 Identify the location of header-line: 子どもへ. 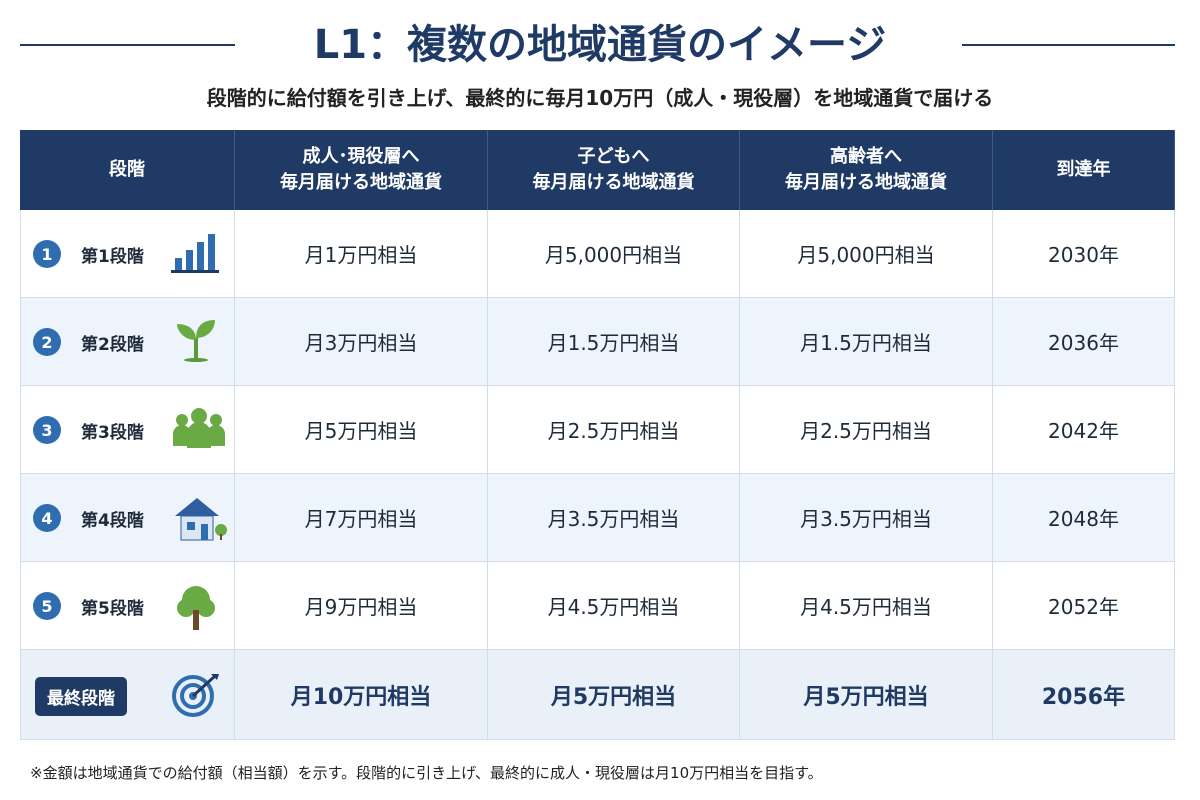
(613, 156).